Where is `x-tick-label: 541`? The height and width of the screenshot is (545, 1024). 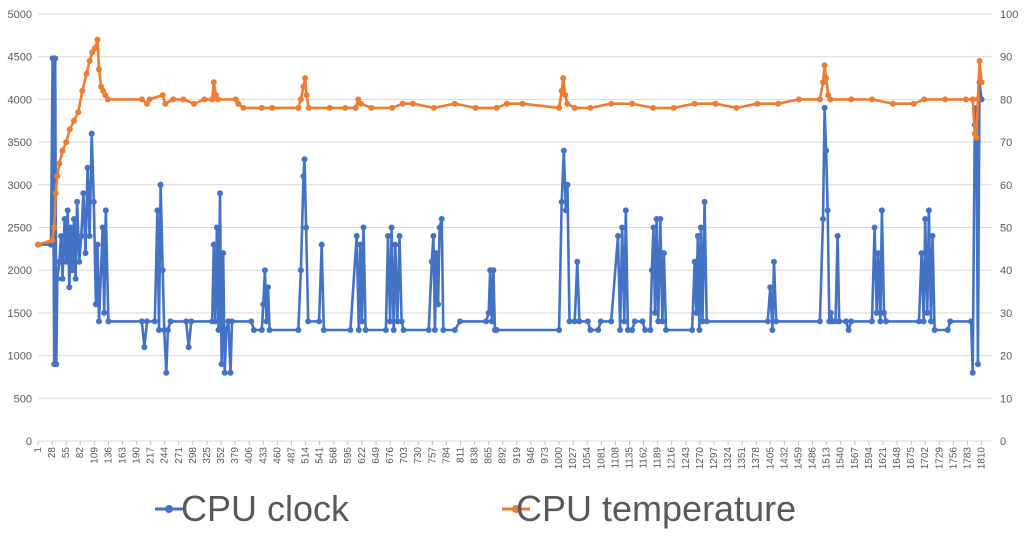
x-tick-label: 541 is located at coordinates (320, 455).